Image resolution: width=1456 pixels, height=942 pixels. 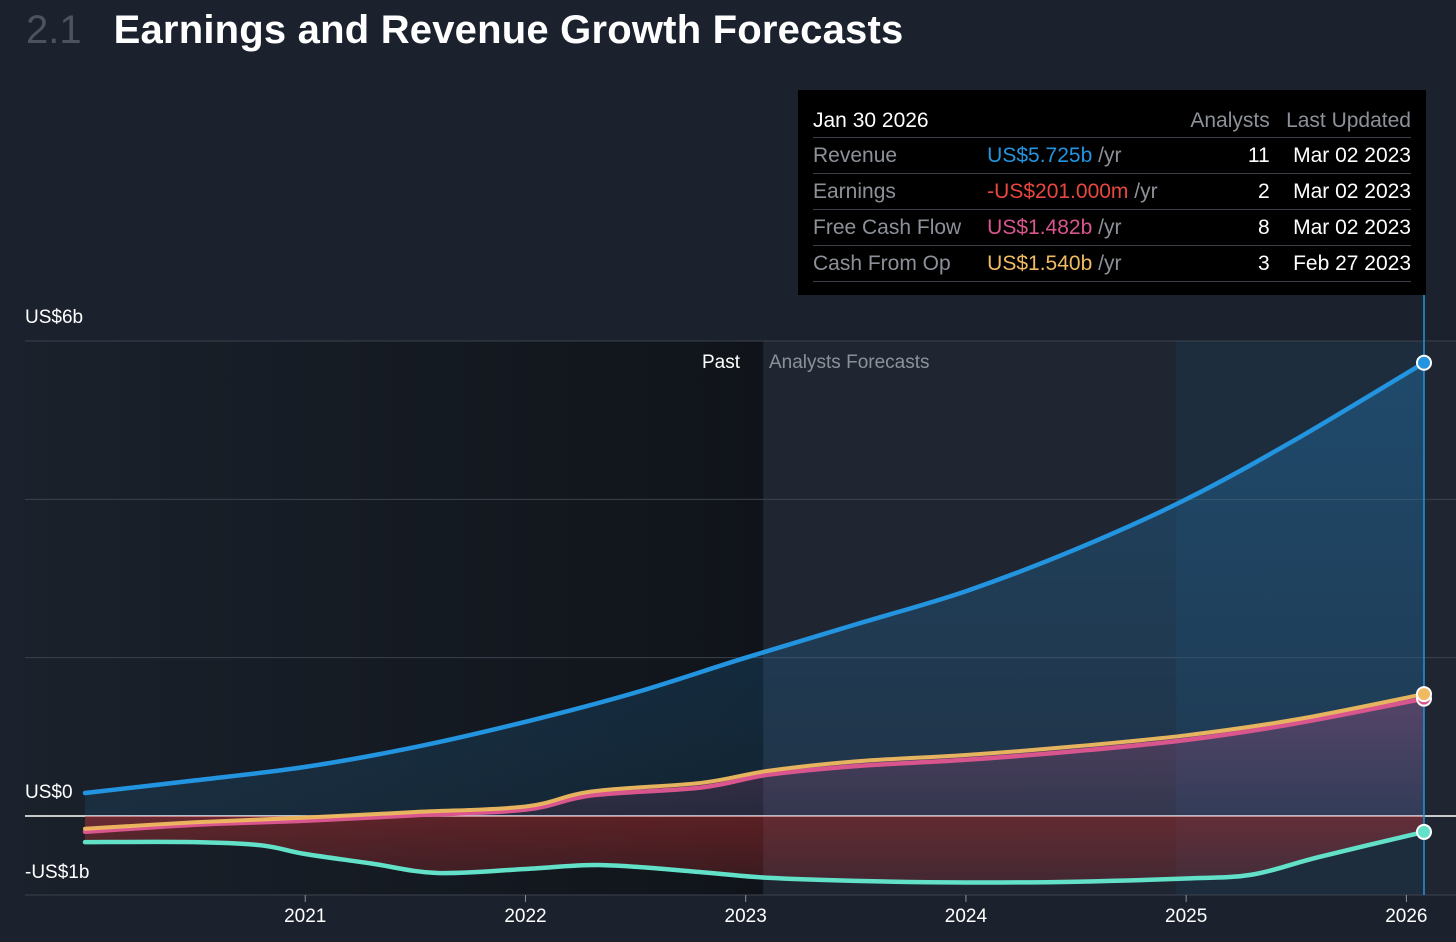 I want to click on tooltip-value-earnings: -US$201.000m, so click(x=1058, y=191).